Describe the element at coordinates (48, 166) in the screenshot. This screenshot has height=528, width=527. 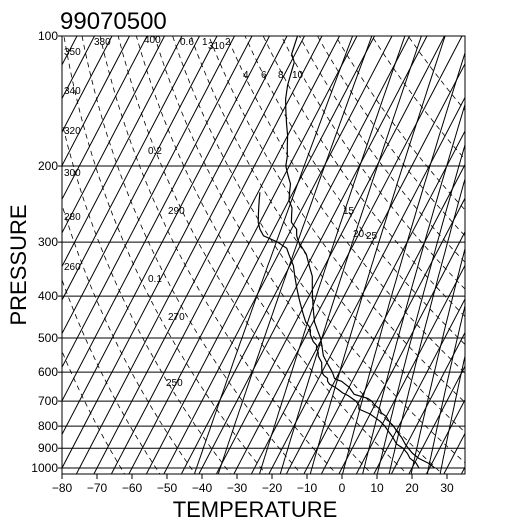
I see `y-tick-label: 200` at that location.